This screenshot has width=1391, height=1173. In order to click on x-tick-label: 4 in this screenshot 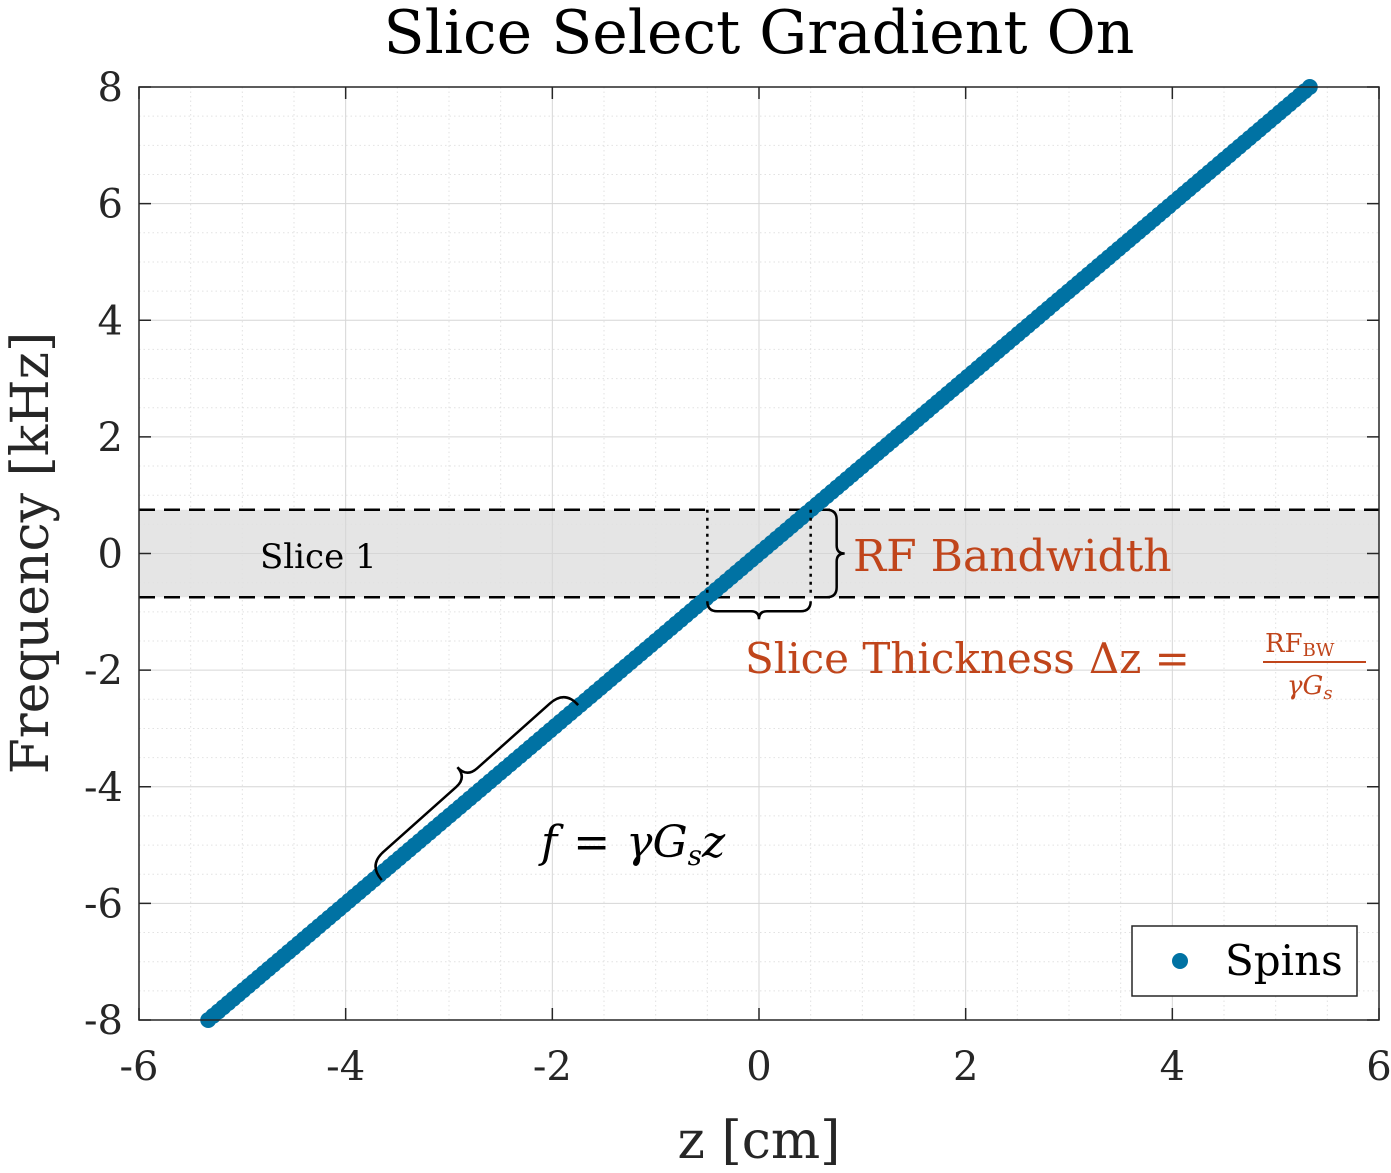, I will do `click(1172, 1067)`.